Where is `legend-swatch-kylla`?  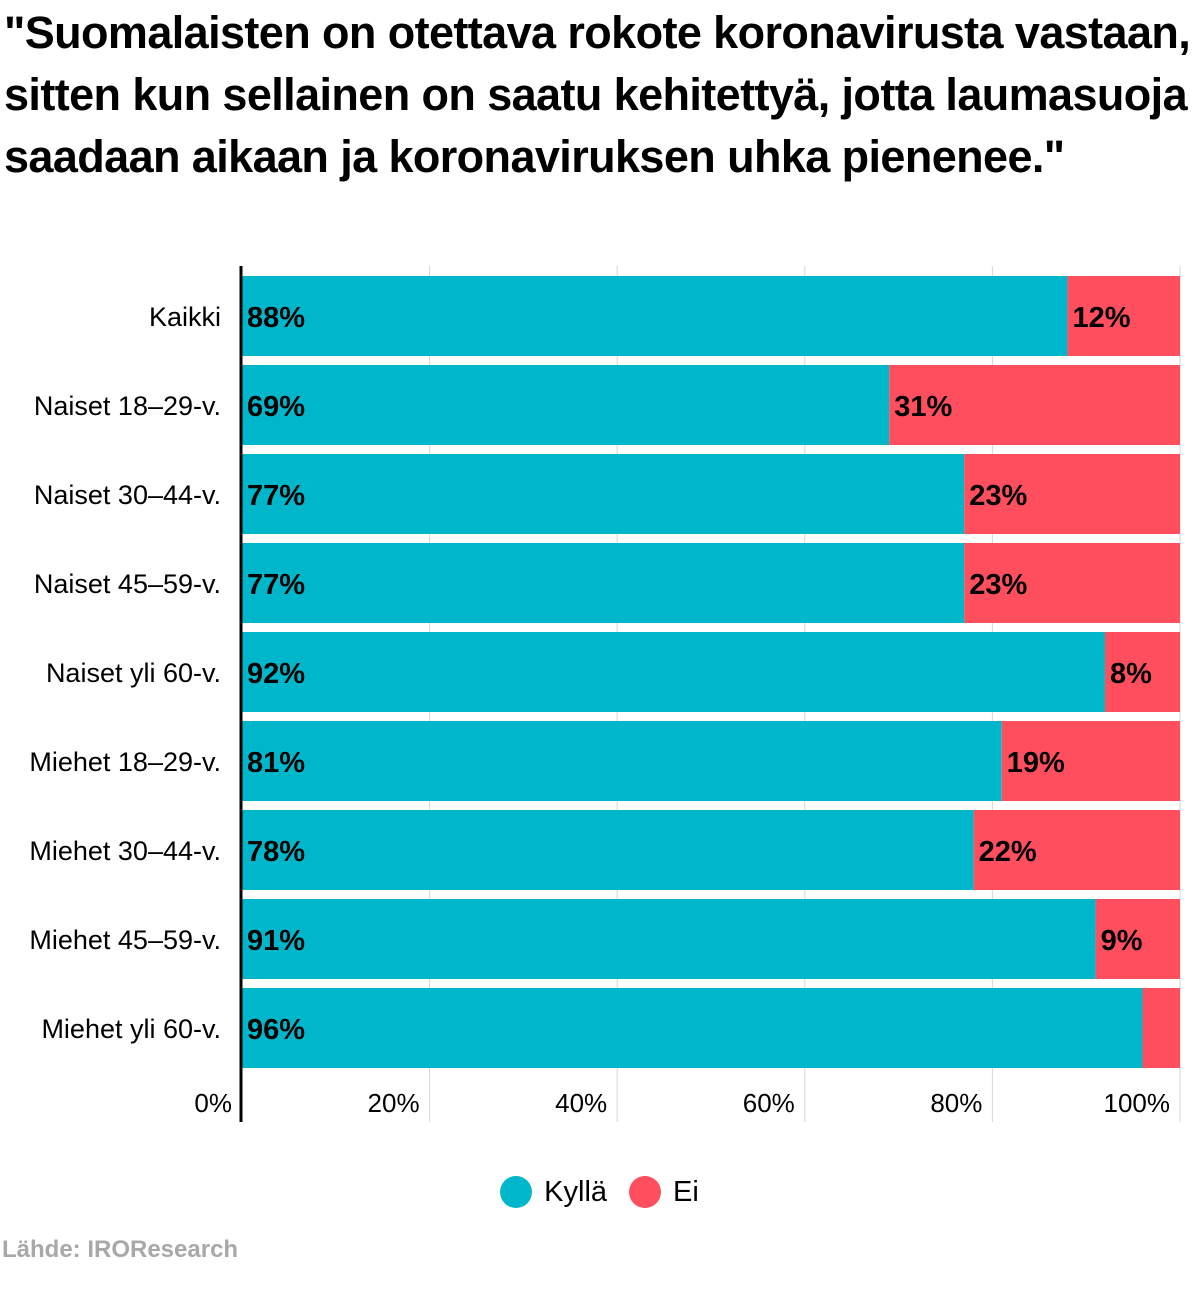
legend-swatch-kylla is located at coordinates (516, 1192).